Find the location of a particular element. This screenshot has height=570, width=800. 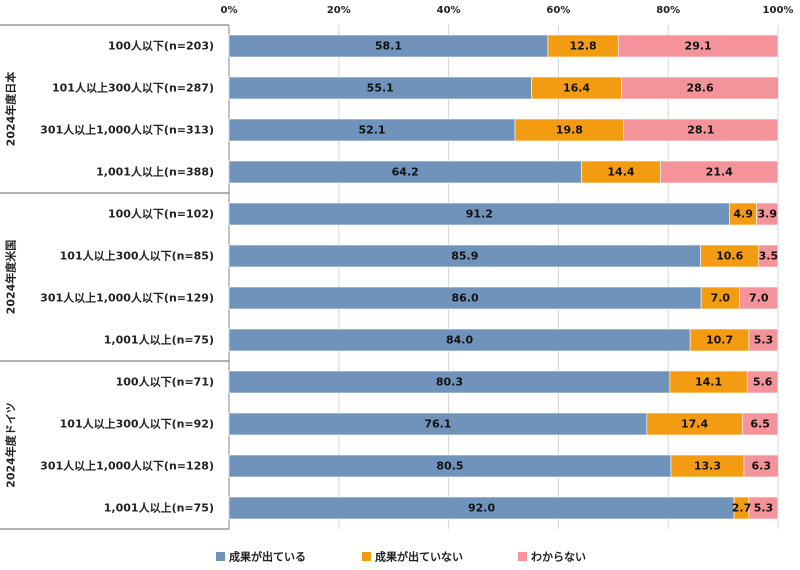

category-label: 100人以下(n=102) is located at coordinates (161, 214).